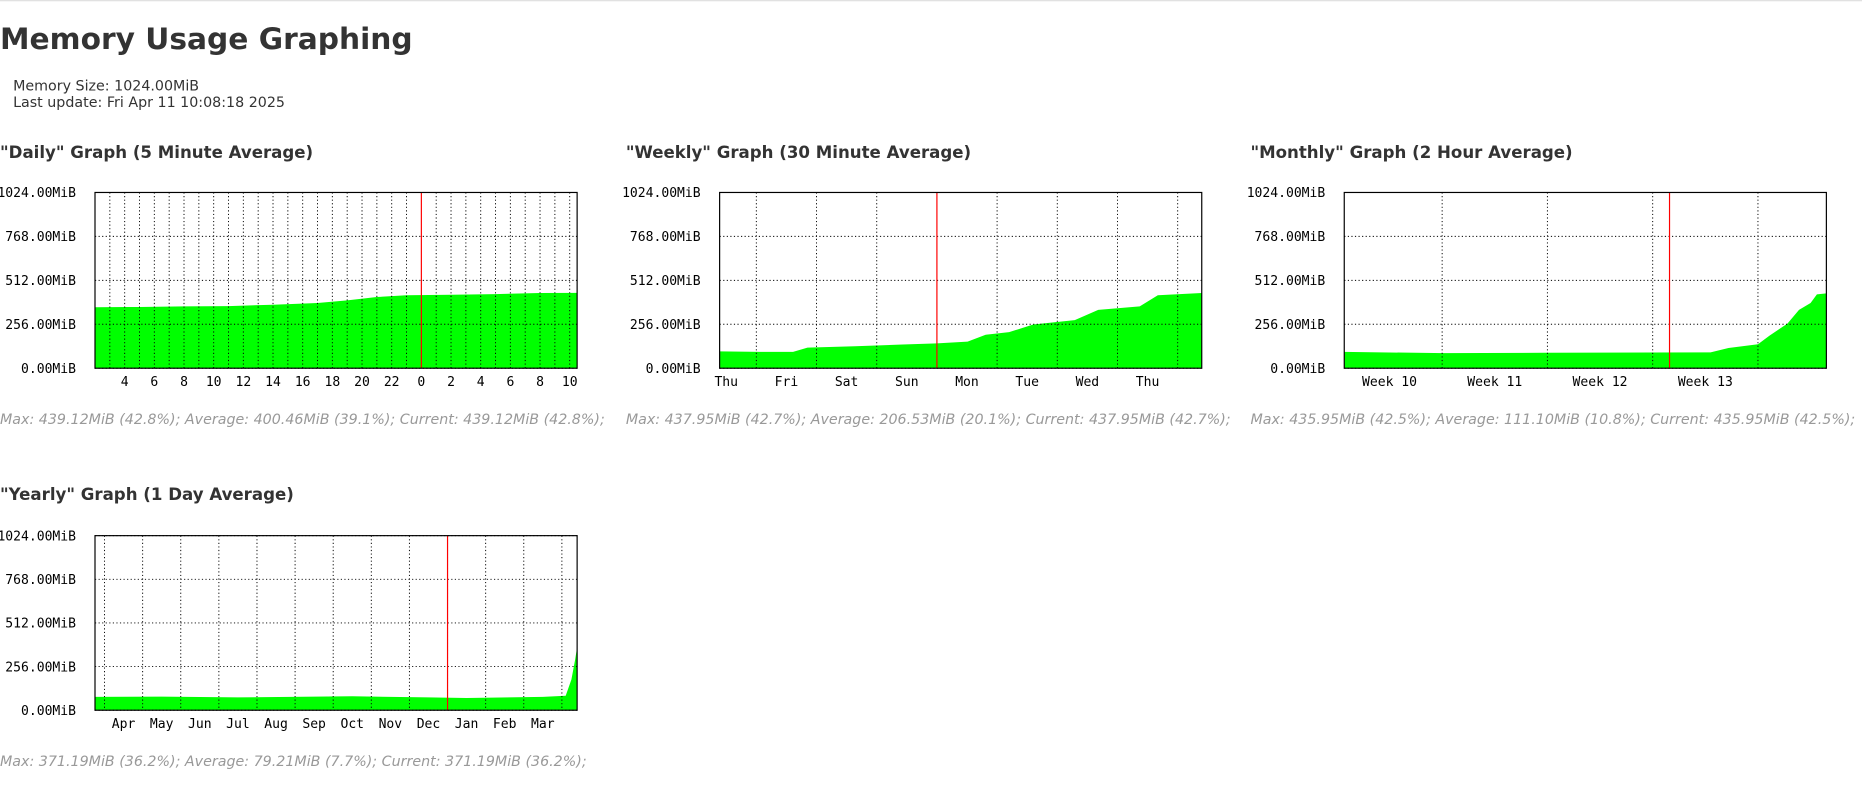  I want to click on x-tick-label: Wed, so click(1088, 382).